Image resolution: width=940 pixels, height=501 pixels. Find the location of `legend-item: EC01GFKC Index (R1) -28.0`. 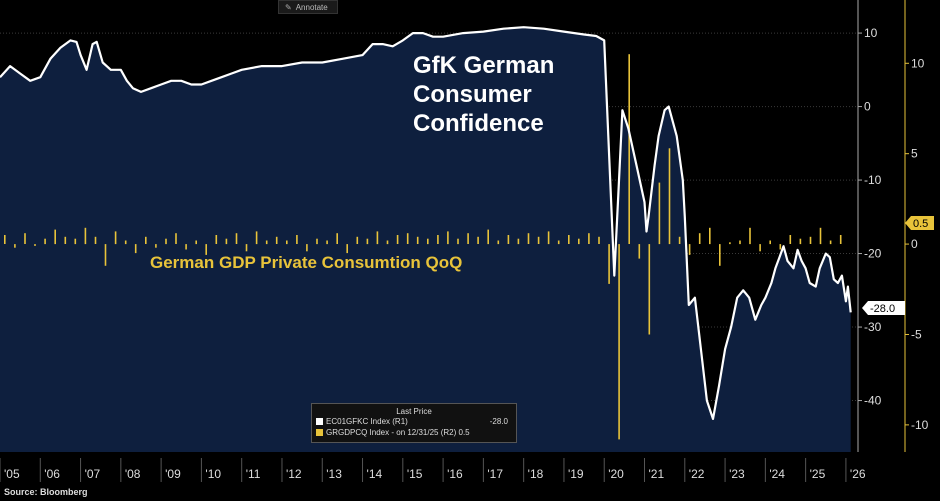

legend-item: EC01GFKC Index (R1) -28.0 is located at coordinates (414, 421).